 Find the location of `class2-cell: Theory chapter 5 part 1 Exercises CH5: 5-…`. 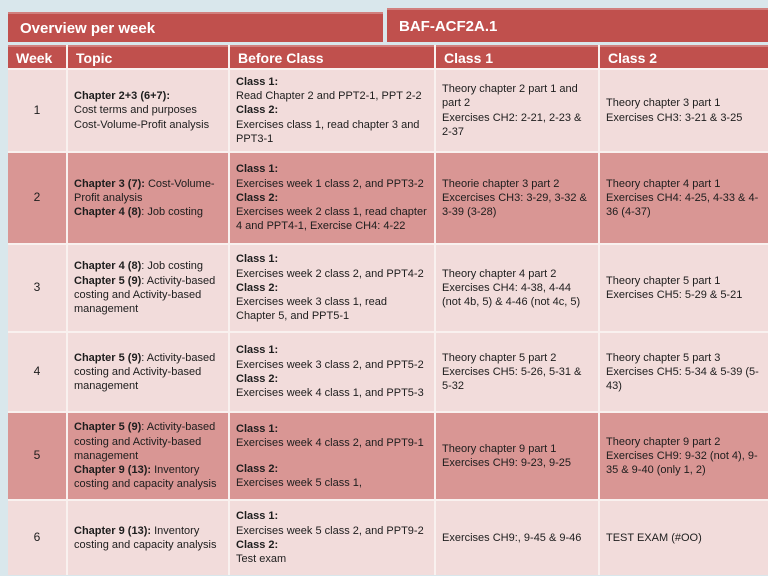

class2-cell: Theory chapter 5 part 1 Exercises CH5: 5-… is located at coordinates (684, 288).